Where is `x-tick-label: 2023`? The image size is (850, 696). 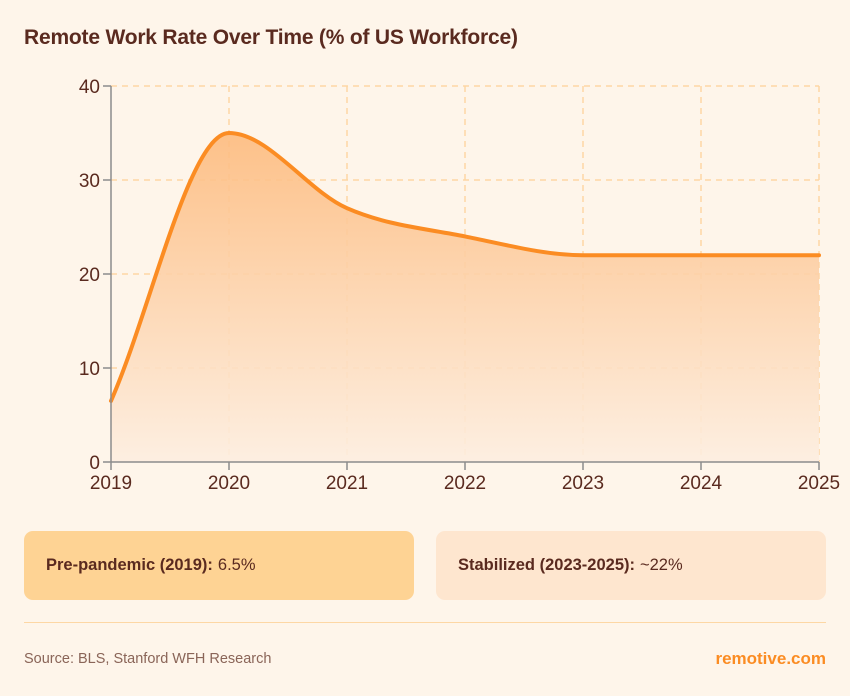
x-tick-label: 2023 is located at coordinates (583, 483).